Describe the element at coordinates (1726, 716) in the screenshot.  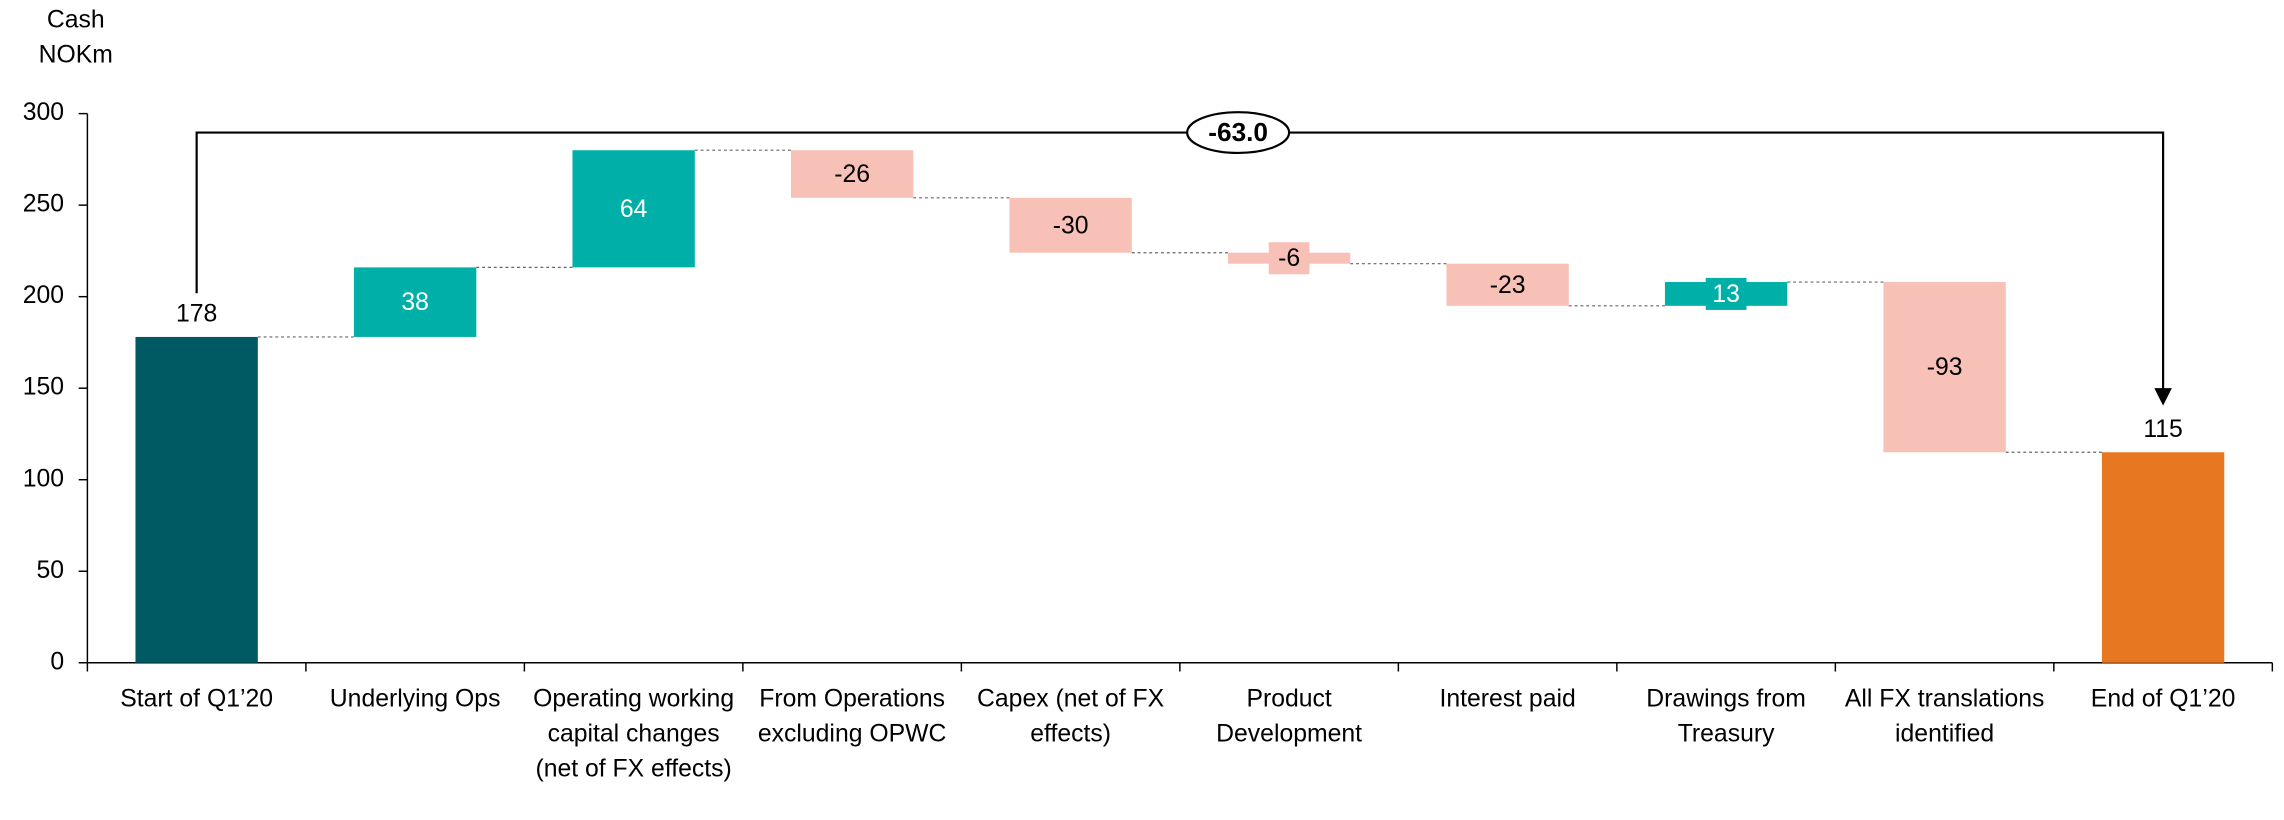
I see `x-tick-label: Drawings from Treasury` at that location.